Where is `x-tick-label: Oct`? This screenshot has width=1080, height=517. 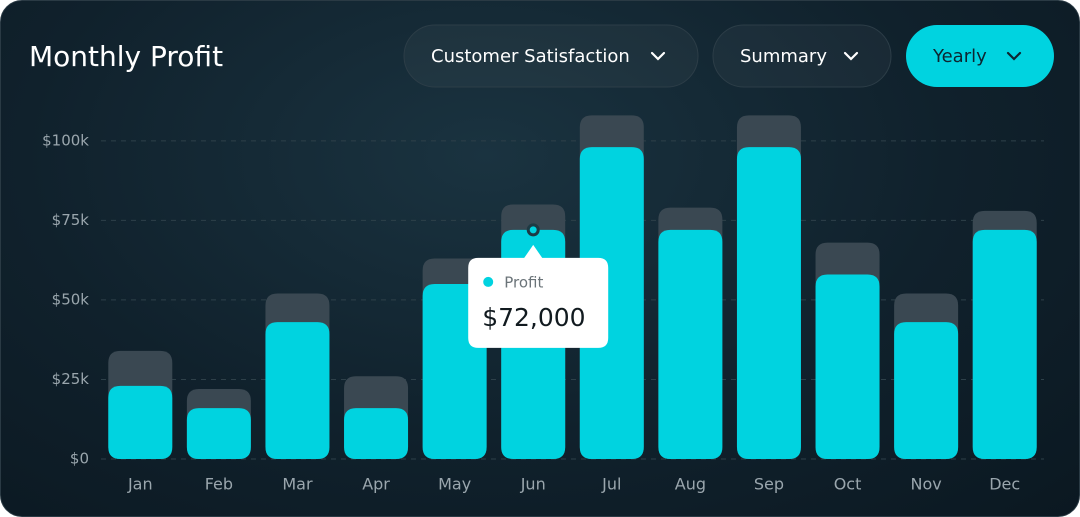 x-tick-label: Oct is located at coordinates (848, 484).